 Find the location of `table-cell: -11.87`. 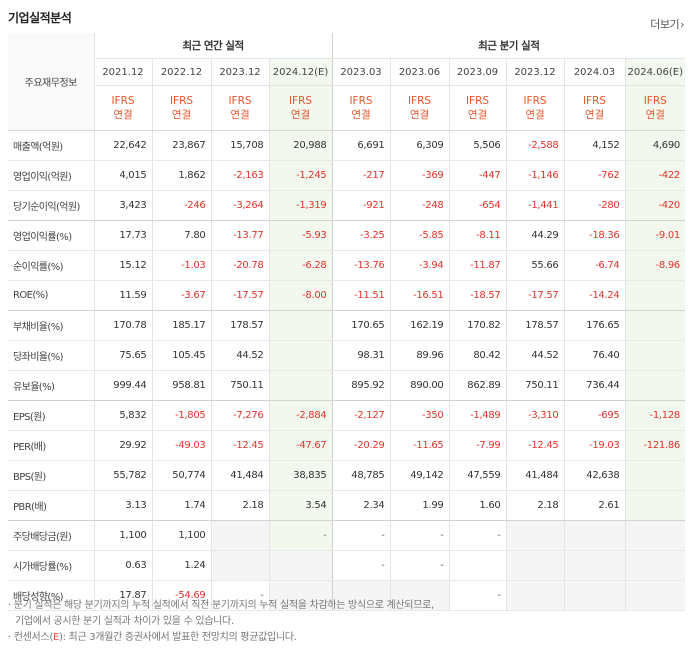

table-cell: -11.87 is located at coordinates (477, 265).